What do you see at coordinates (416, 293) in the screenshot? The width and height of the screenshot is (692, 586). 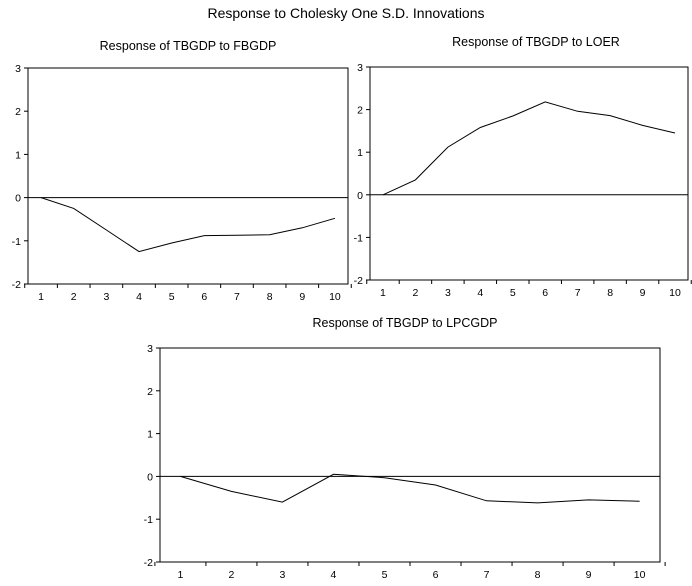 I see `x-tick-label-loer: 2` at bounding box center [416, 293].